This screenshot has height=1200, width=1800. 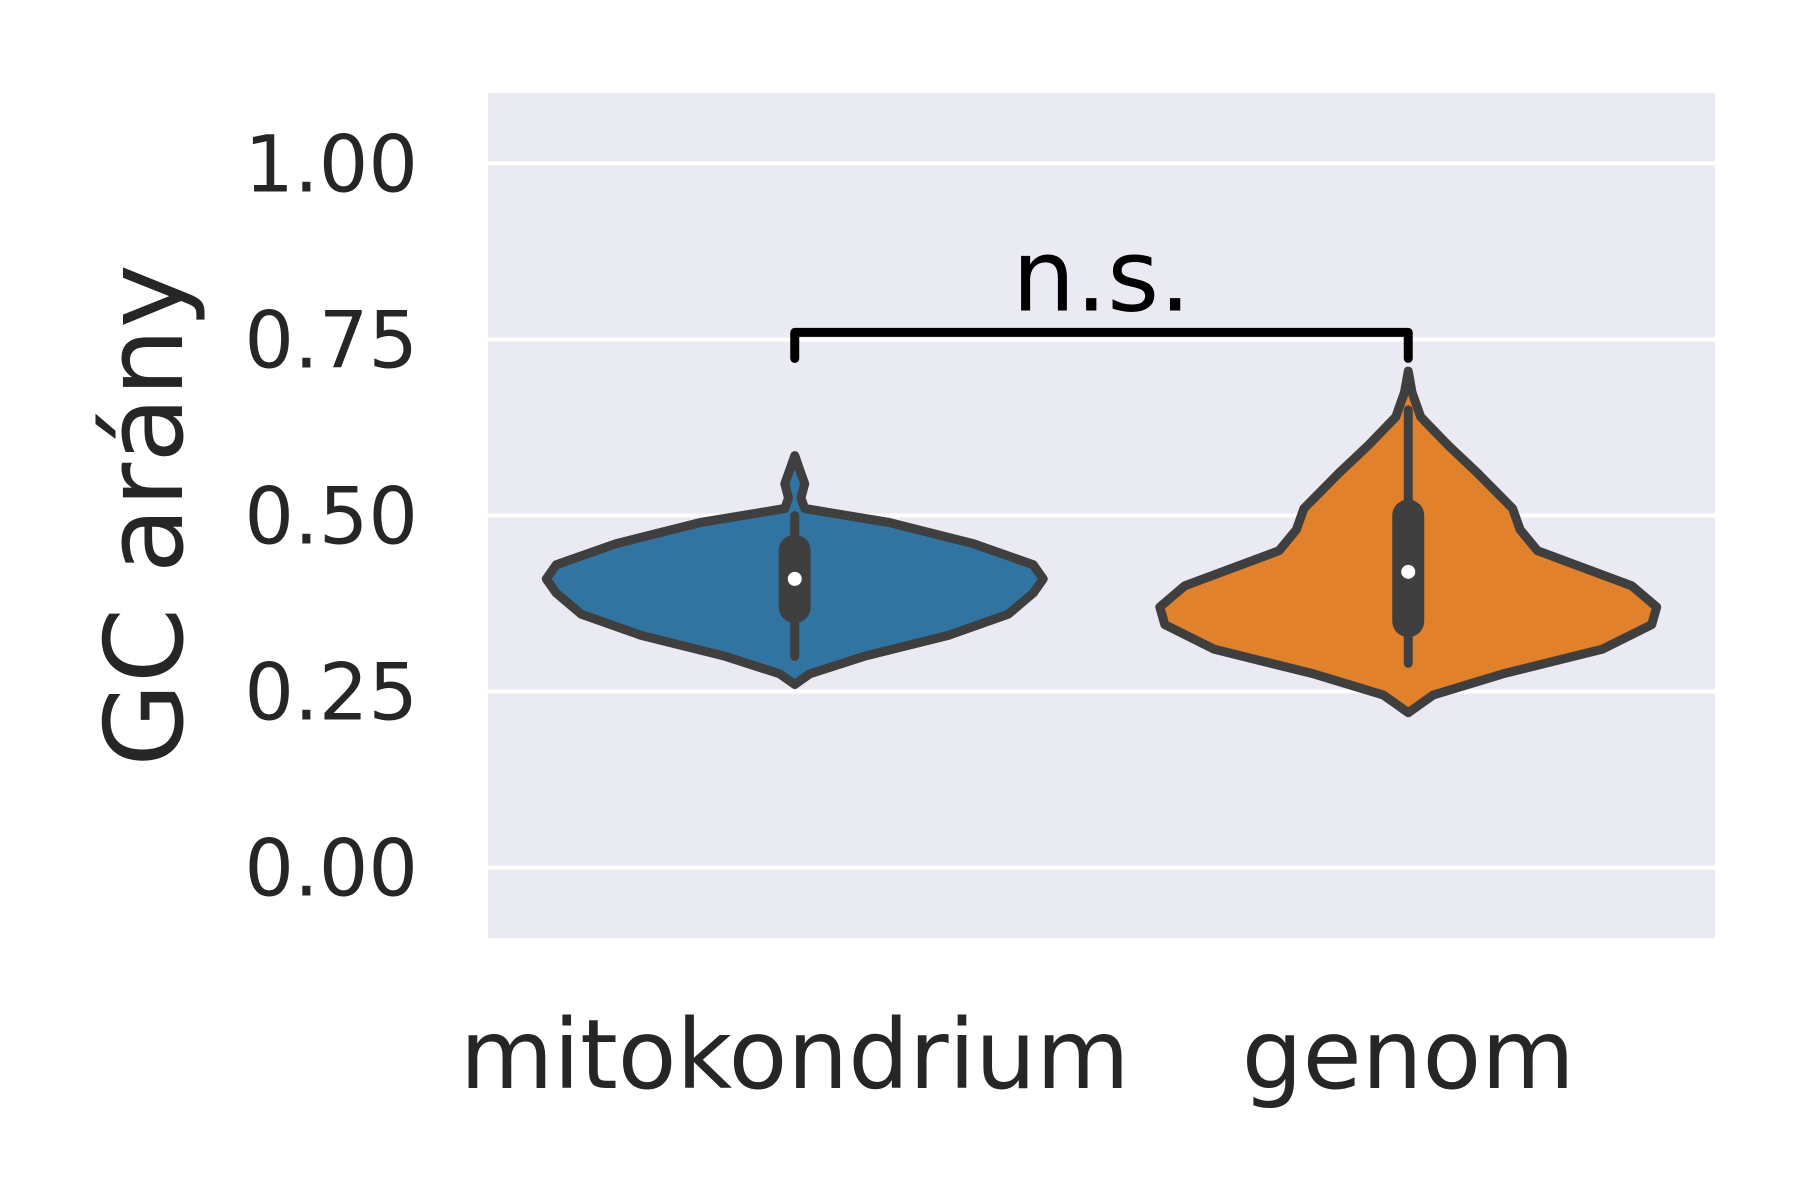 What do you see at coordinates (145, 515) in the screenshot?
I see `y-axis-label: GC arány` at bounding box center [145, 515].